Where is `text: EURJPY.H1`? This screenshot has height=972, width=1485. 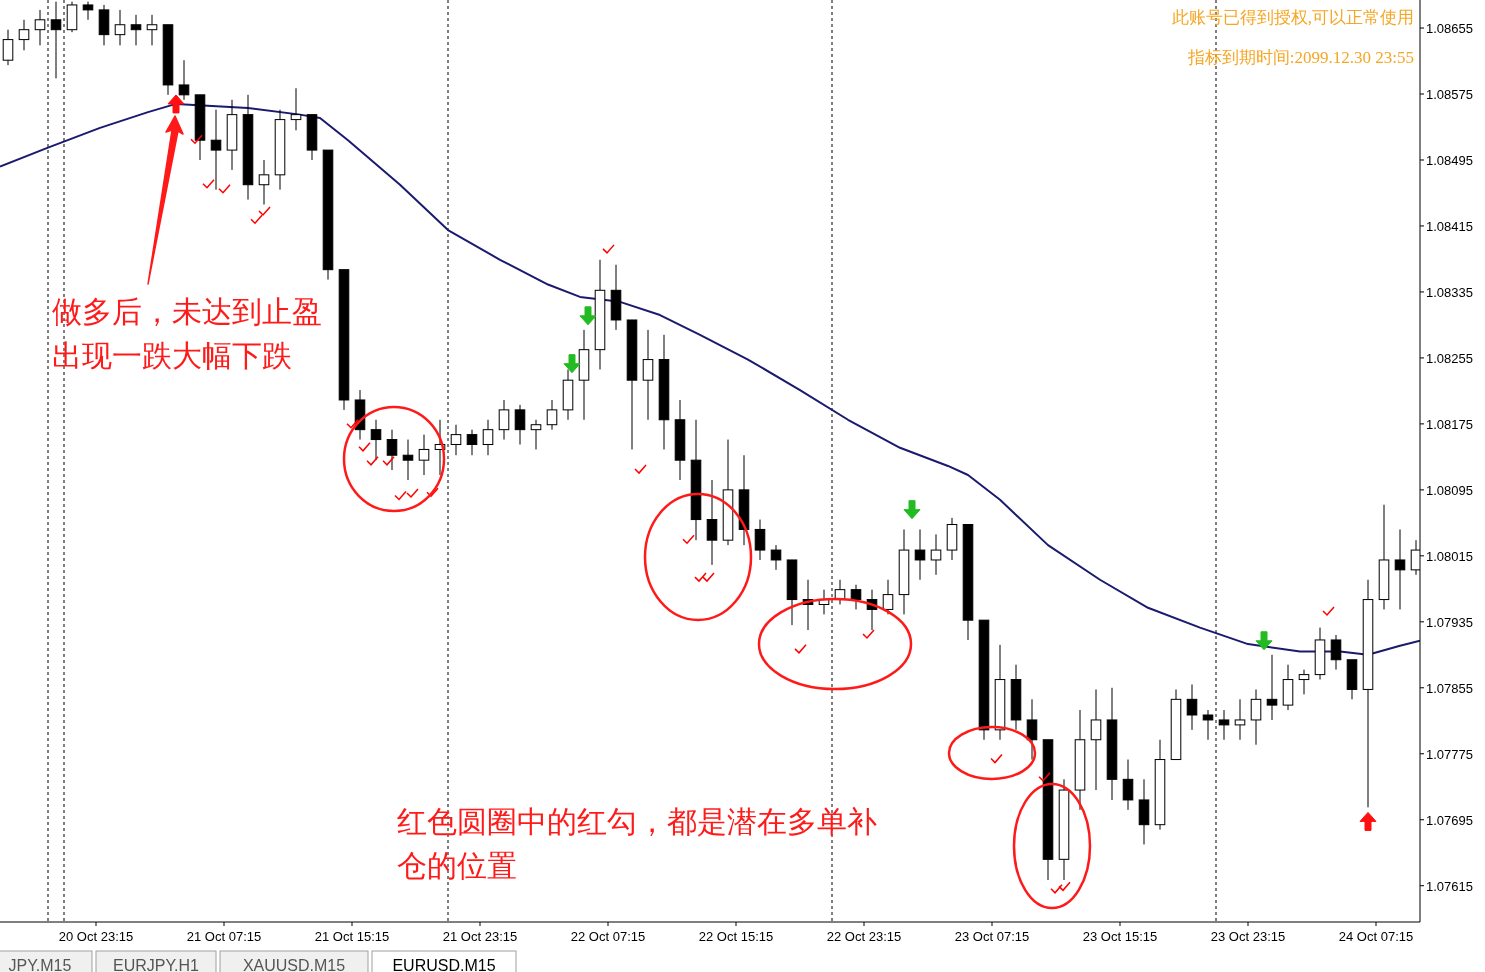
text: EURJPY.H1 is located at coordinates (156, 964).